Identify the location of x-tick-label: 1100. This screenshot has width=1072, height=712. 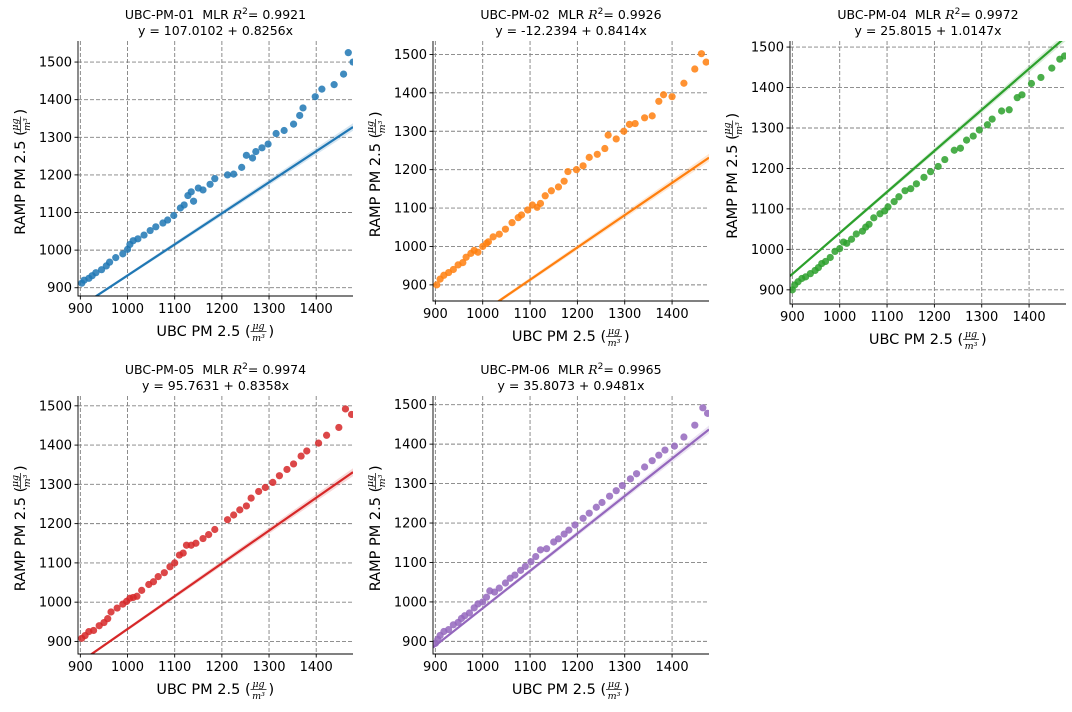
(174, 667).